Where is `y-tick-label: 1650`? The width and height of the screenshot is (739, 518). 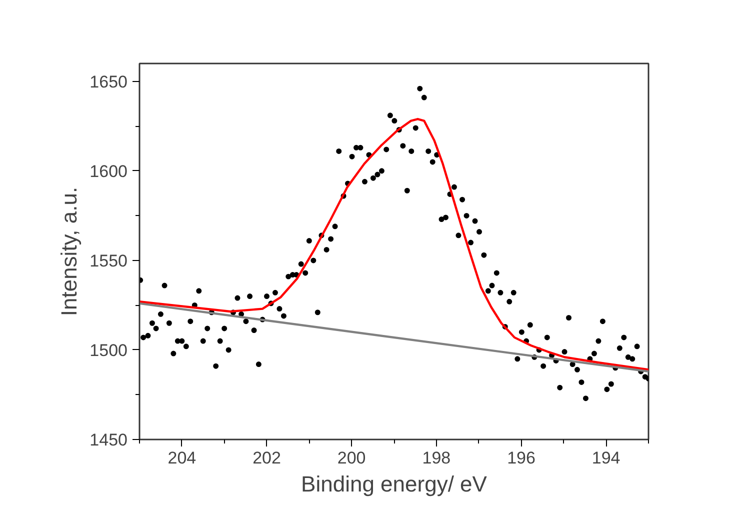
y-tick-label: 1650 is located at coordinates (109, 82).